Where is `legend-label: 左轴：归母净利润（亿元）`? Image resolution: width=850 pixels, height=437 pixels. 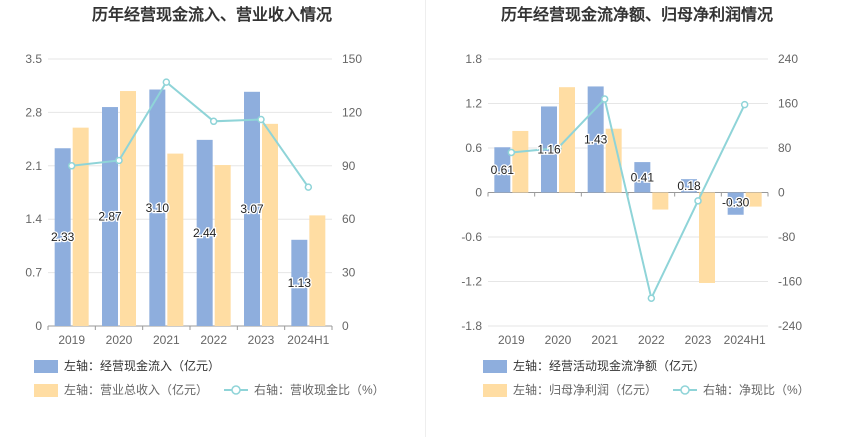 legend-label: 左轴：归母净利润（亿元） is located at coordinates (585, 389).